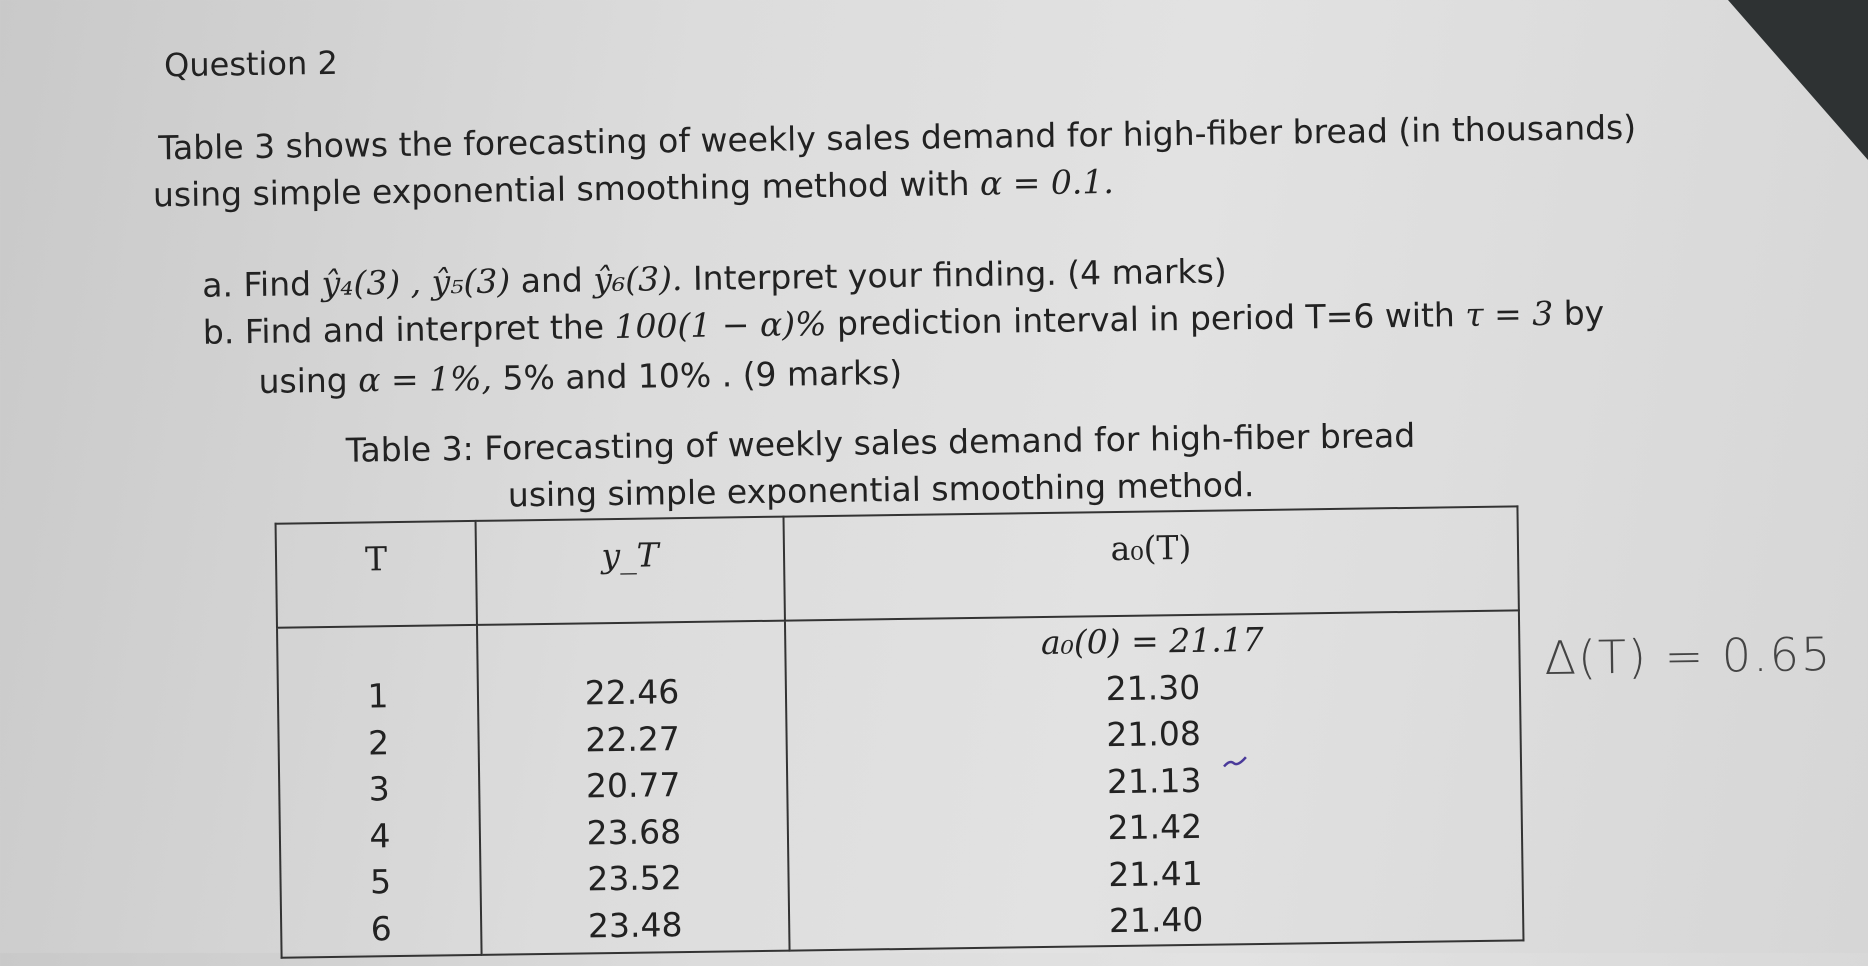 The width and height of the screenshot is (1868, 966). What do you see at coordinates (634, 831) in the screenshot?
I see `table-cell-y: 23.68` at bounding box center [634, 831].